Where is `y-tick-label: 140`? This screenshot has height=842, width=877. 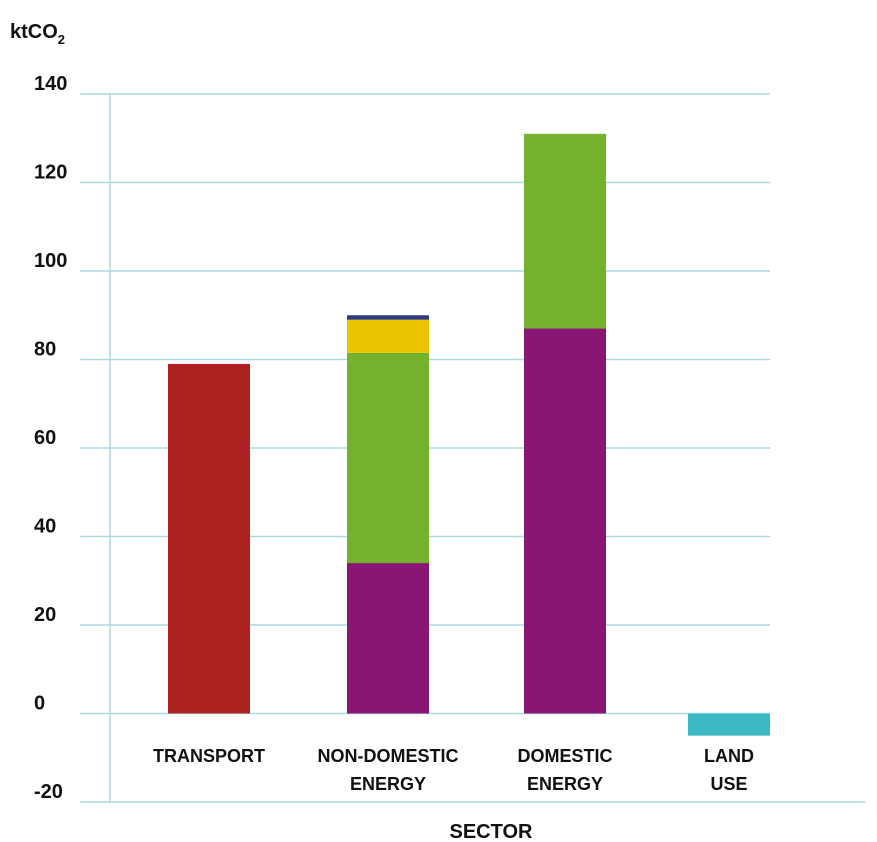 y-tick-label: 140 is located at coordinates (50, 84).